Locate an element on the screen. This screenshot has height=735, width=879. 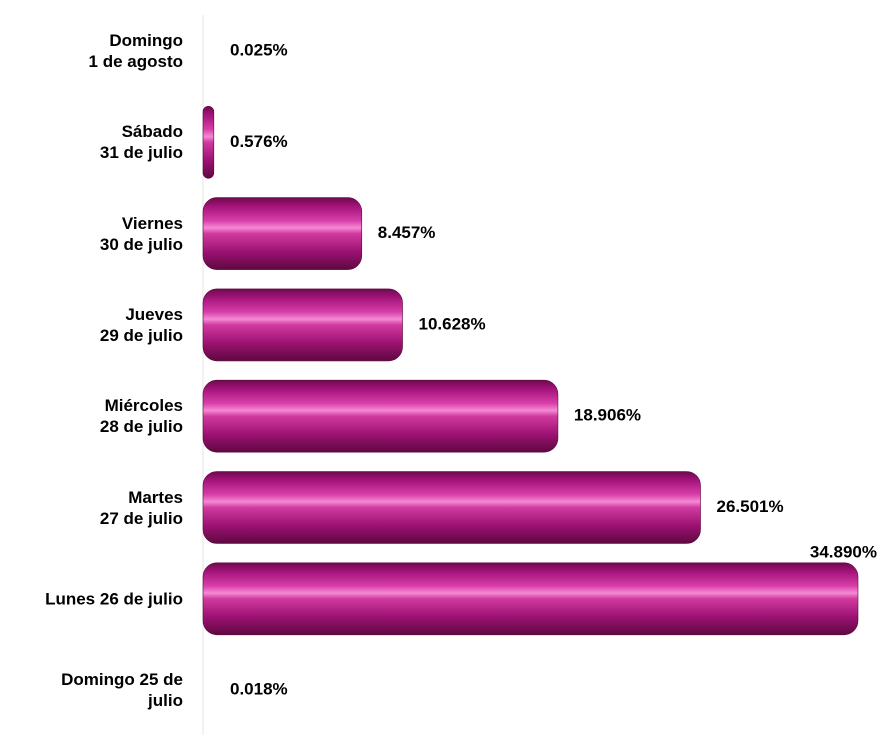
category-label: Miércoles 28 de julio is located at coordinates (141, 416).